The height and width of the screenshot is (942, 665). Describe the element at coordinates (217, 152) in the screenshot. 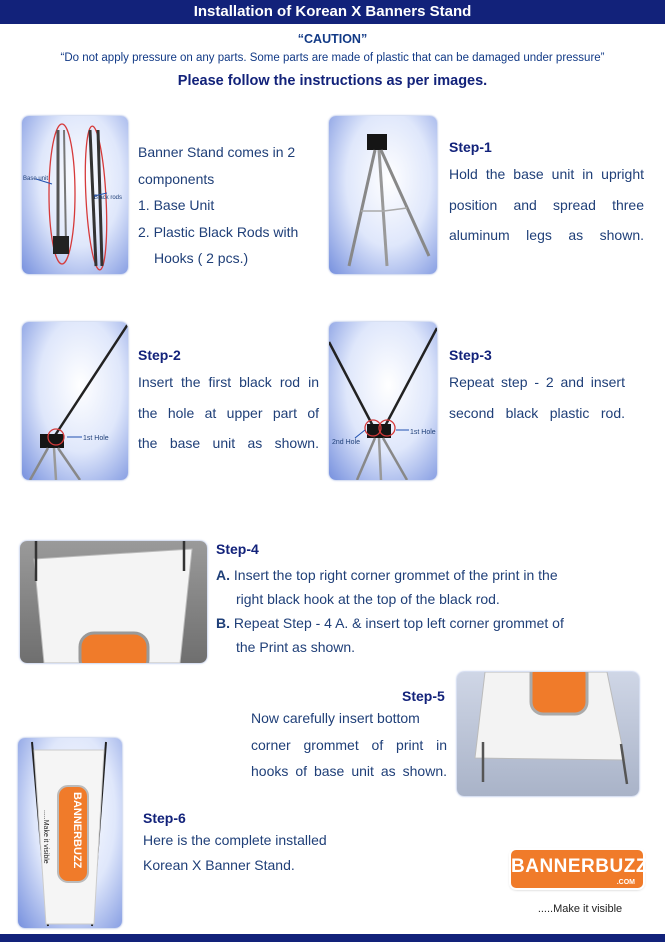

I see `intro-line: Banner Stand comes in 2` at that location.